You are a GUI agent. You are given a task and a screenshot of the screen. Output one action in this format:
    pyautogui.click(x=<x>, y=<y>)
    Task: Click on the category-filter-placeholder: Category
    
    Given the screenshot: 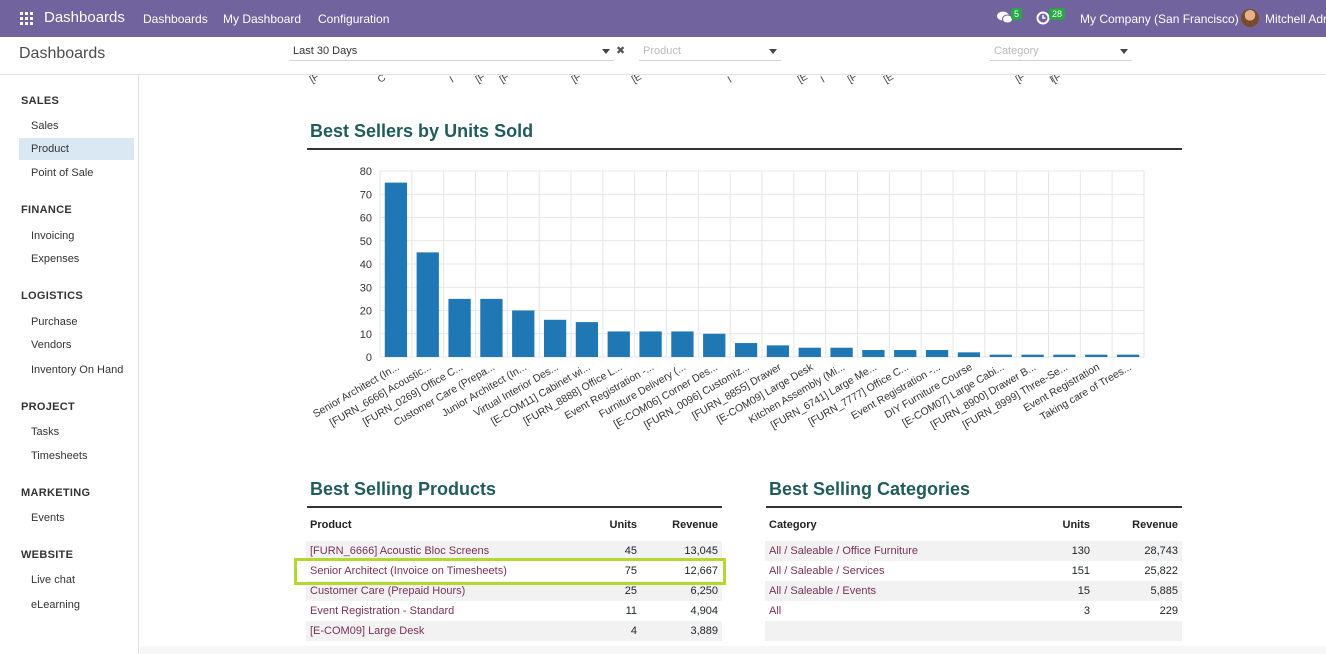 What is the action you would take?
    pyautogui.click(x=1016, y=51)
    